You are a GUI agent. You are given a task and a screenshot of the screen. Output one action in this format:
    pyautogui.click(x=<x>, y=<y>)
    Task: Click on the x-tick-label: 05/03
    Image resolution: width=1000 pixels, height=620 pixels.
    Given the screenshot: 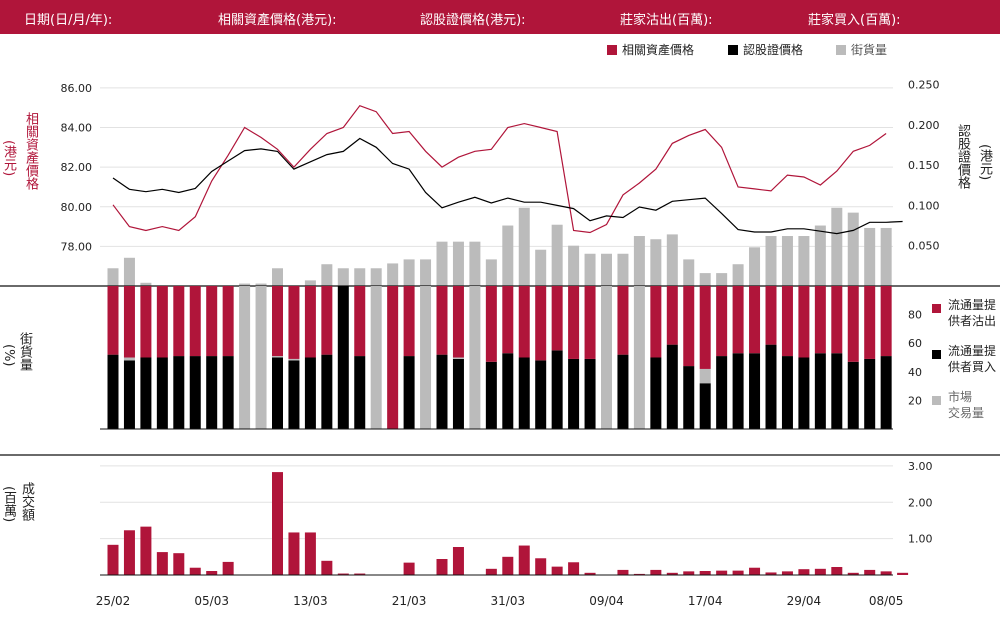 What is the action you would take?
    pyautogui.click(x=211, y=601)
    